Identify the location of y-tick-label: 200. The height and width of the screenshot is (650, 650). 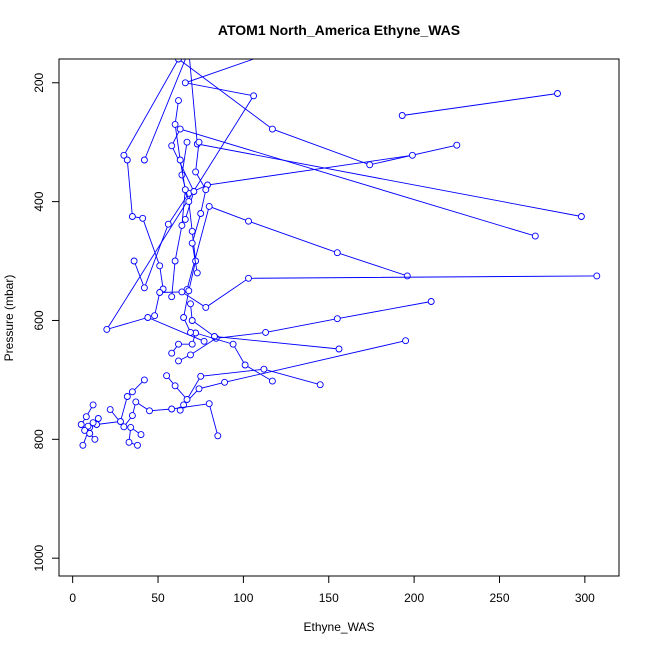
(39, 82).